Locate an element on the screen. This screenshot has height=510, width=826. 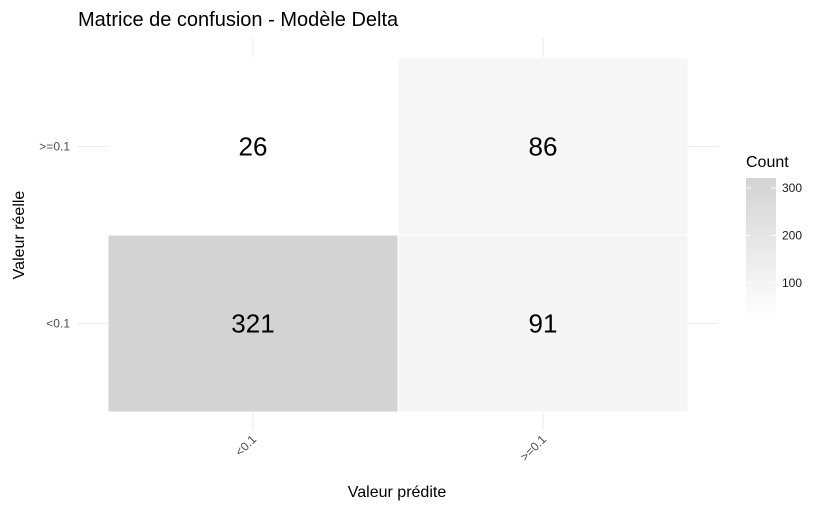
legend-tick-label: 100 is located at coordinates (792, 283).